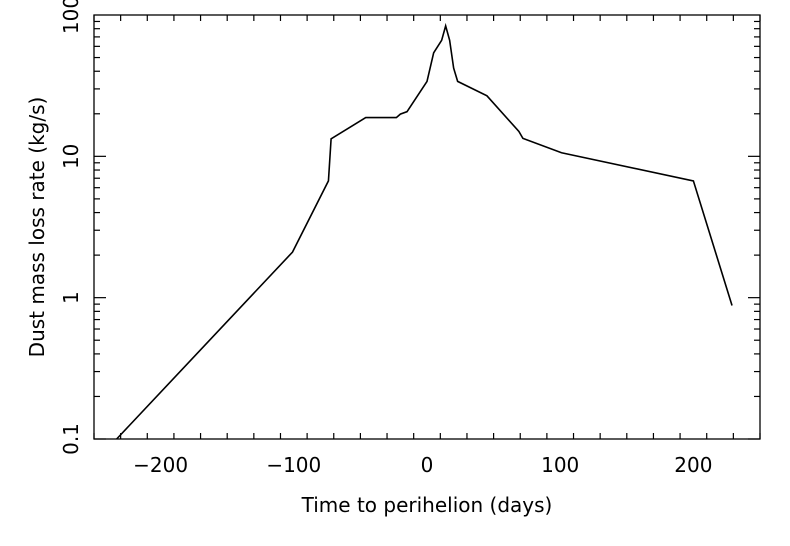 The image size is (790, 546). I want to click on y-axis-label: Dust mass loss rate (kg/s), so click(37, 227).